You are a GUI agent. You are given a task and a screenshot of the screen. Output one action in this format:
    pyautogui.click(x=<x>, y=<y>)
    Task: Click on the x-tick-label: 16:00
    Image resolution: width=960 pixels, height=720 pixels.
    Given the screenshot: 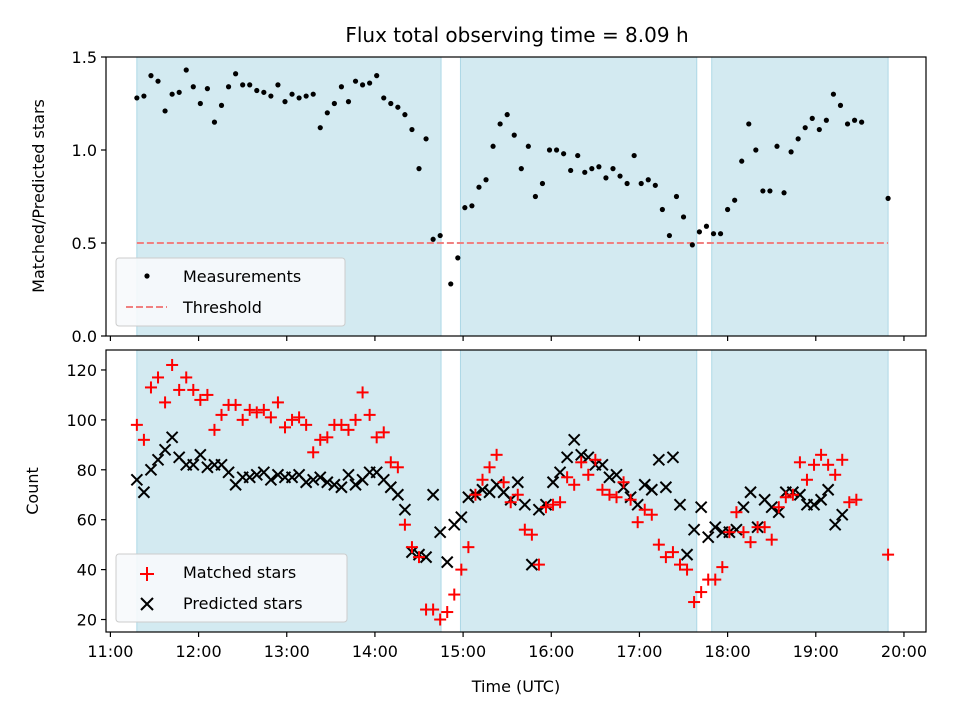 What is the action you would take?
    pyautogui.click(x=551, y=651)
    